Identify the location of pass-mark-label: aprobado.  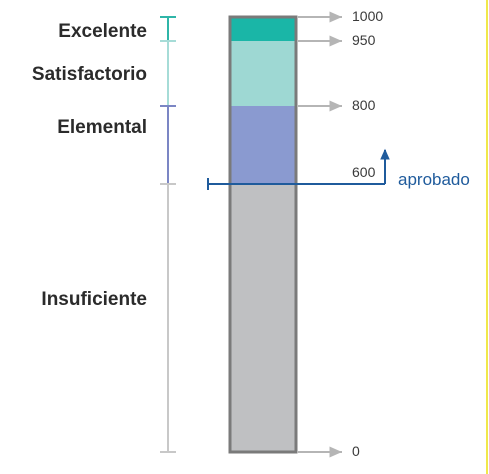
(434, 179).